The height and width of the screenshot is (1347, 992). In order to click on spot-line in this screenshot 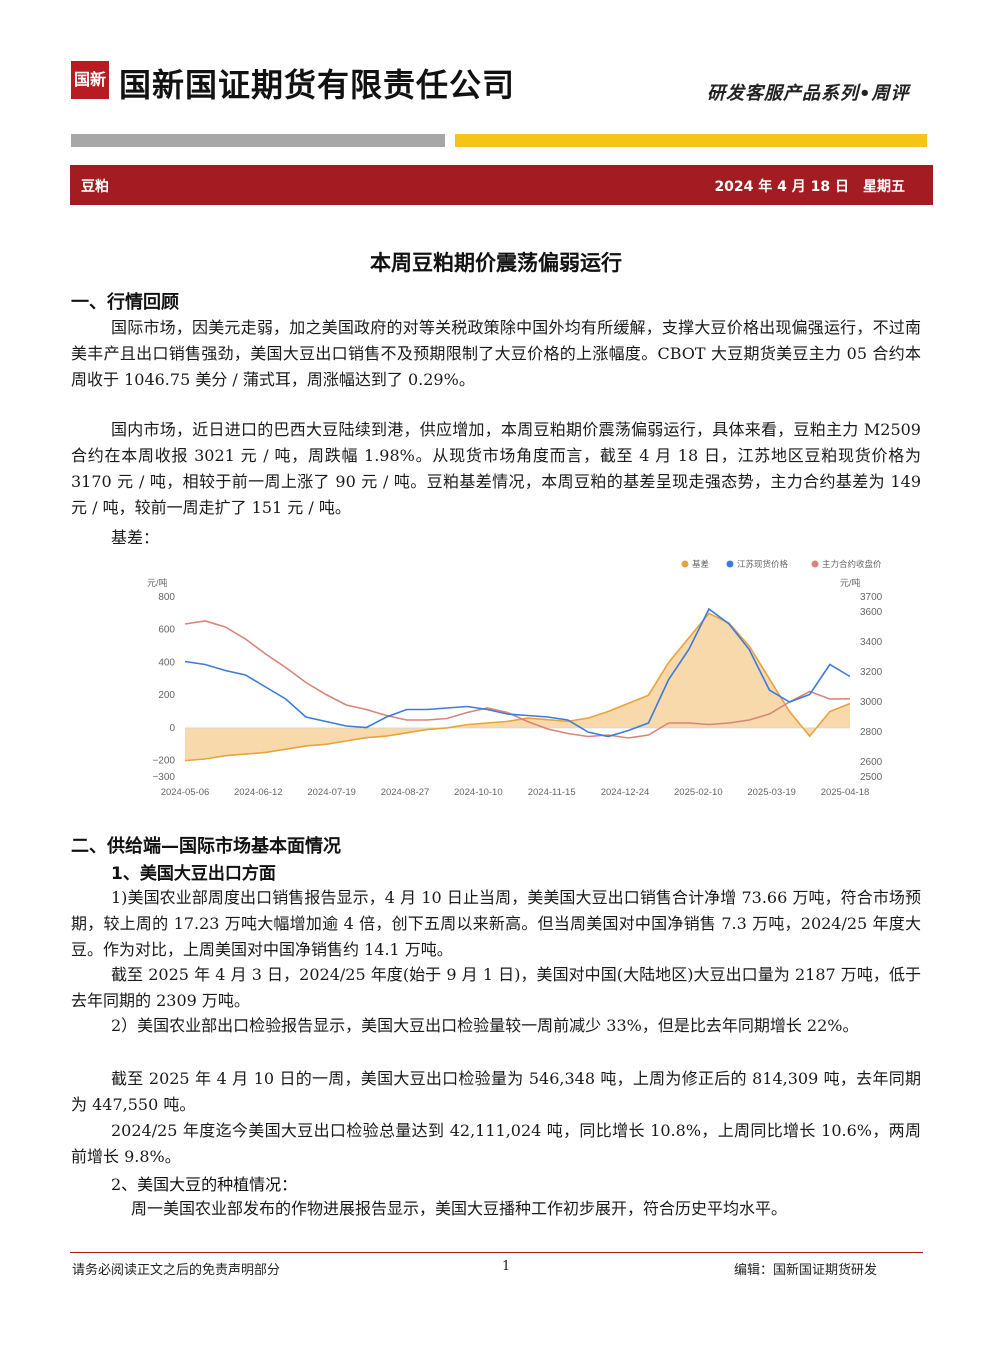, I will do `click(517, 672)`.